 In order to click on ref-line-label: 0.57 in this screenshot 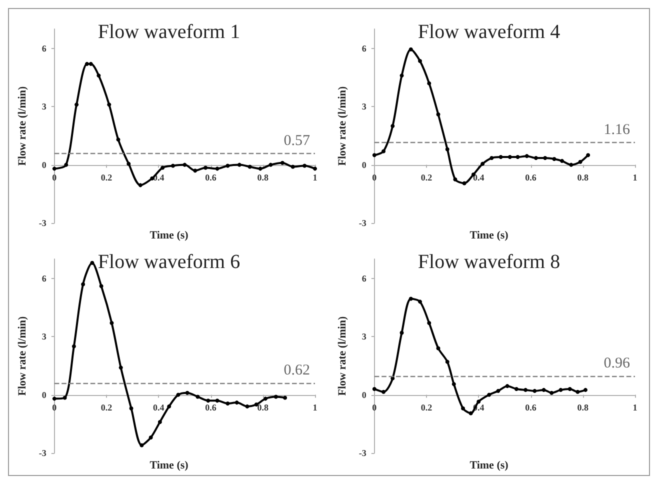, I will do `click(297, 141)`.